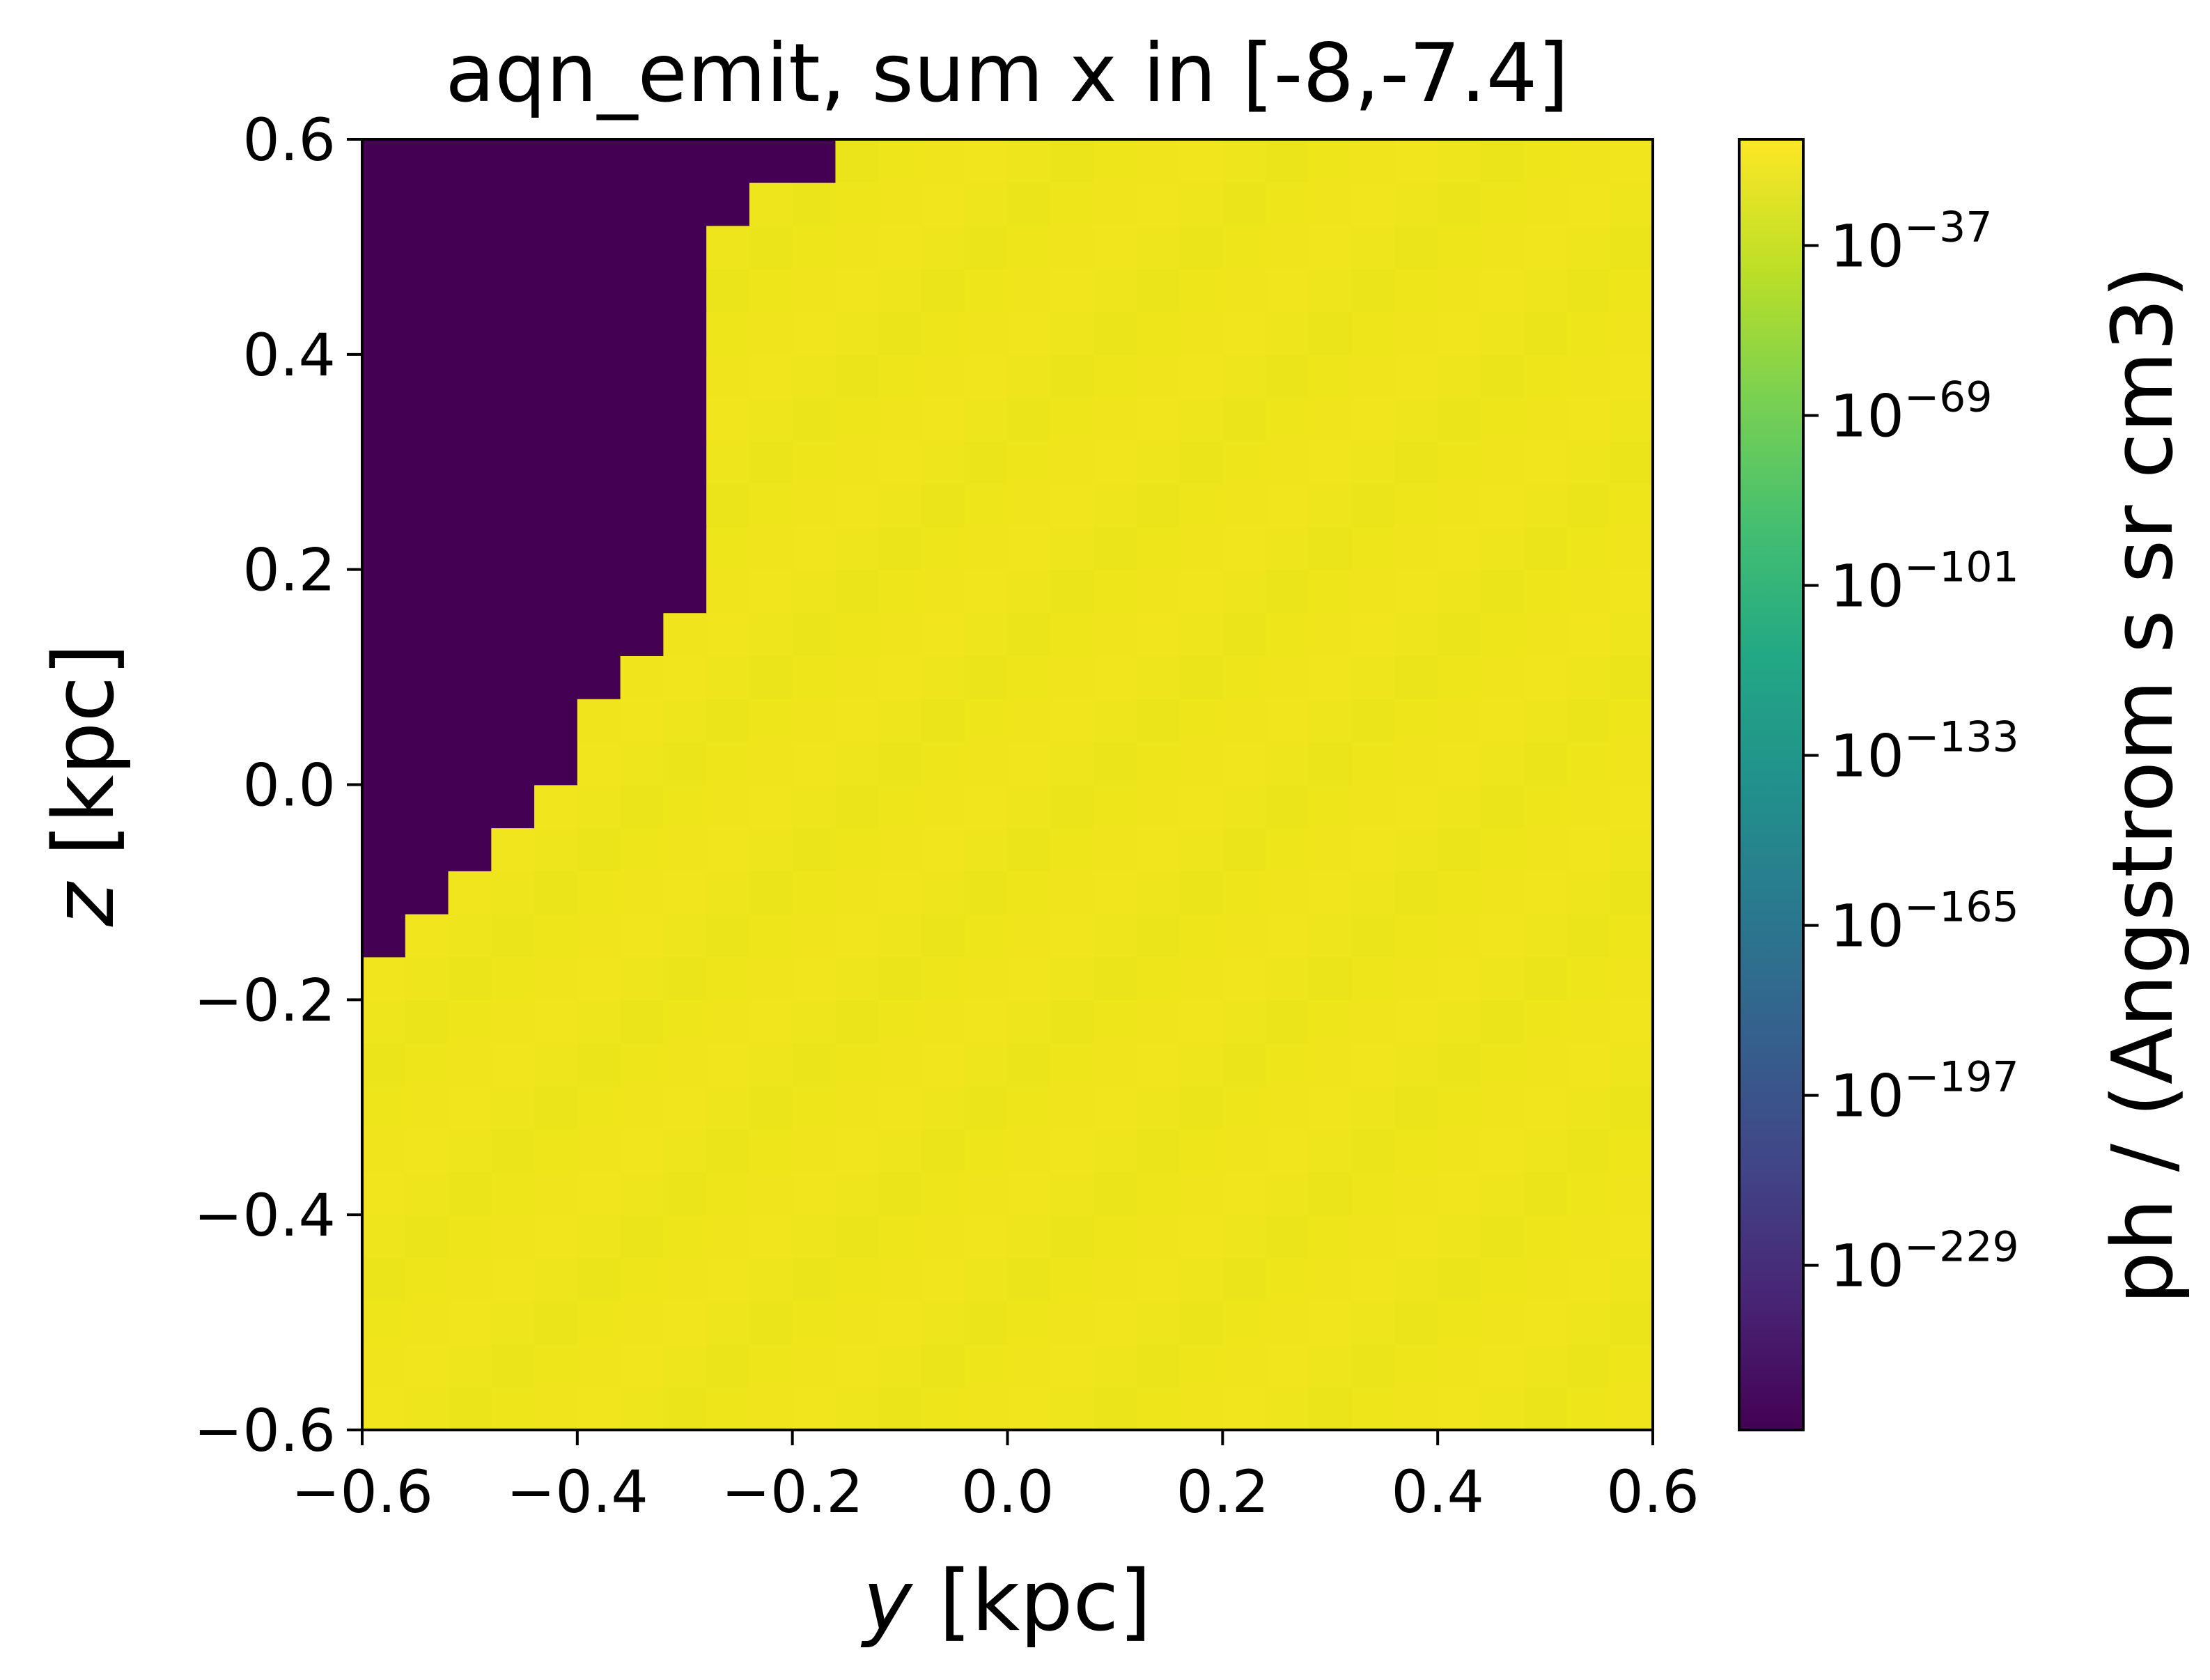  What do you see at coordinates (1879, 784) in the screenshot?
I see `colorbar: 10−37 10−69 10−101 10−133 10−165 10−197 10−229` at bounding box center [1879, 784].